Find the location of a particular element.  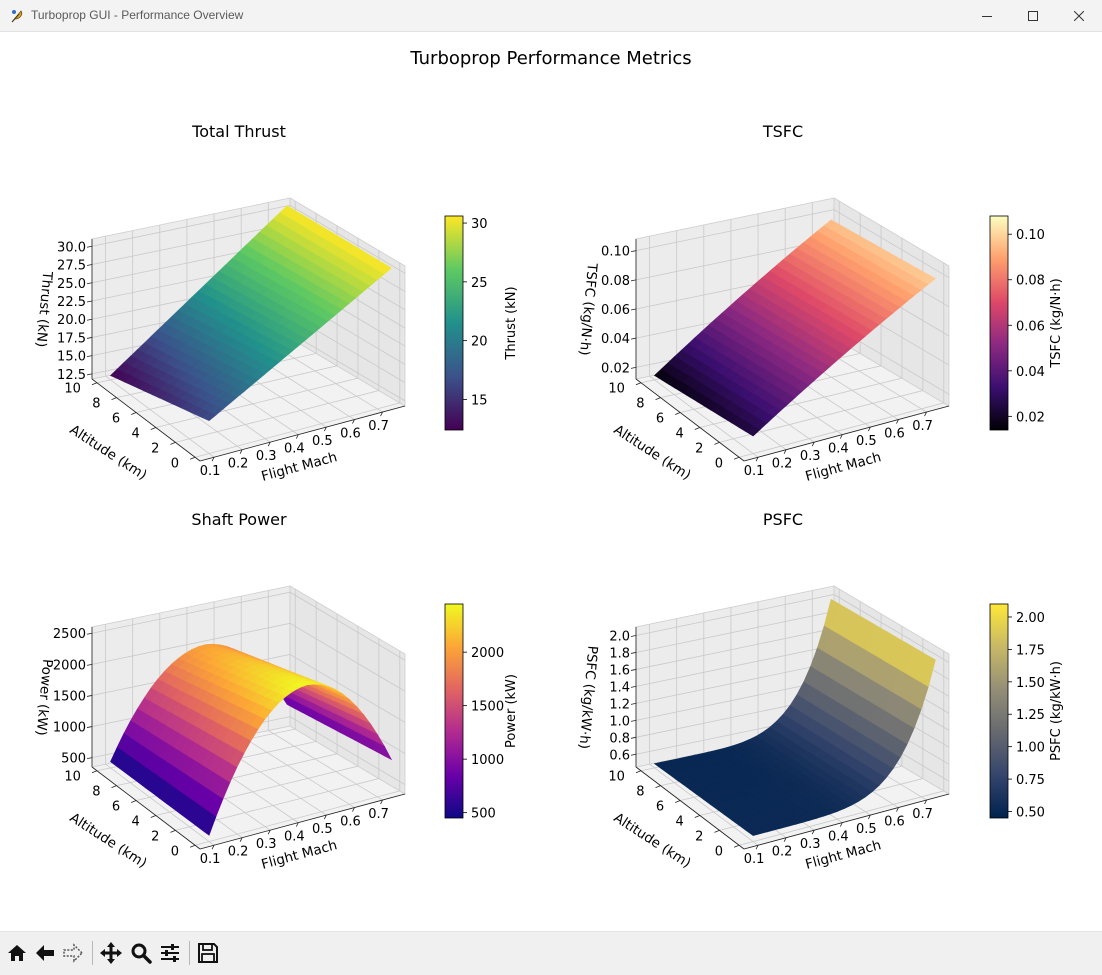

maximize-icon is located at coordinates (1033, 15).